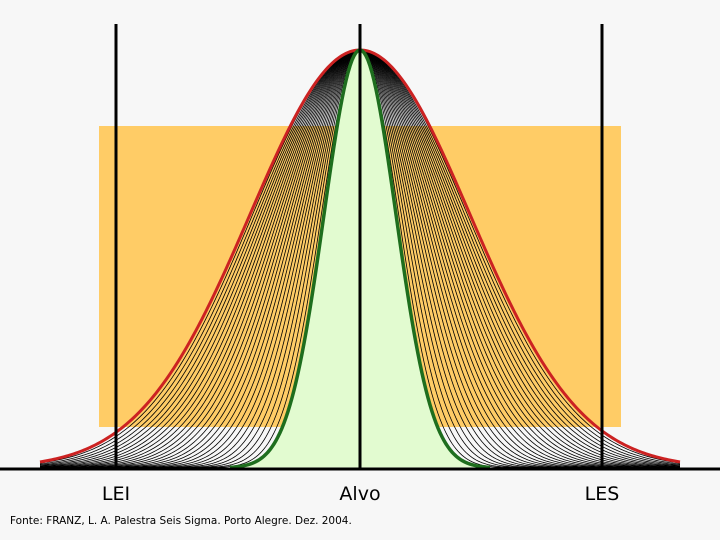 This screenshot has width=720, height=540. I want to click on les-label: LES, so click(602, 494).